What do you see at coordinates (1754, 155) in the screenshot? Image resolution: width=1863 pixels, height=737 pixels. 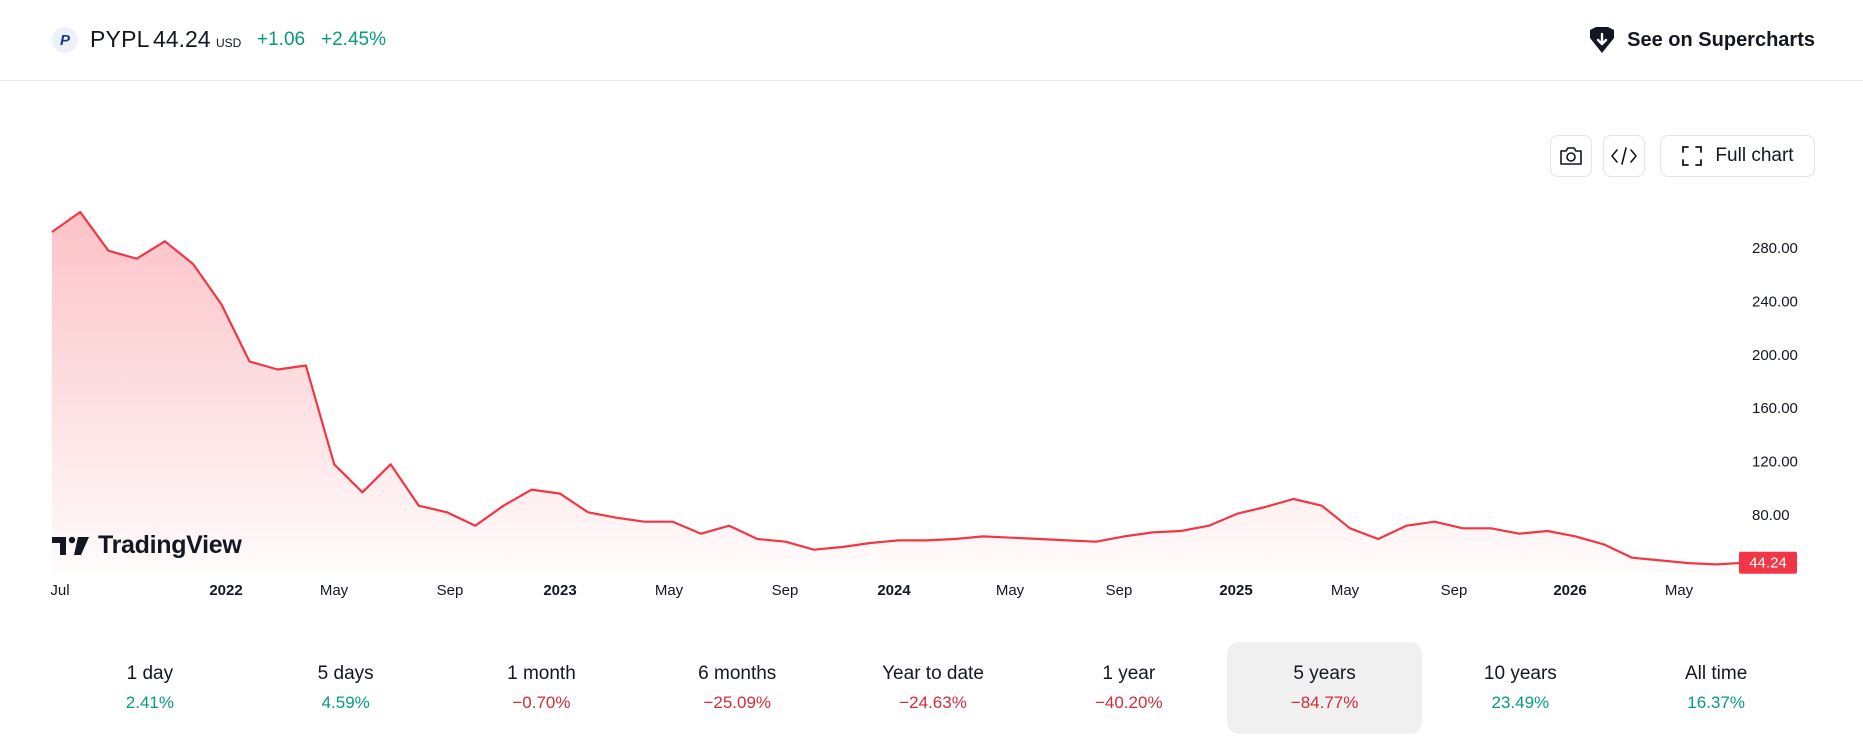 I see `full-chart-label: Full chart` at bounding box center [1754, 155].